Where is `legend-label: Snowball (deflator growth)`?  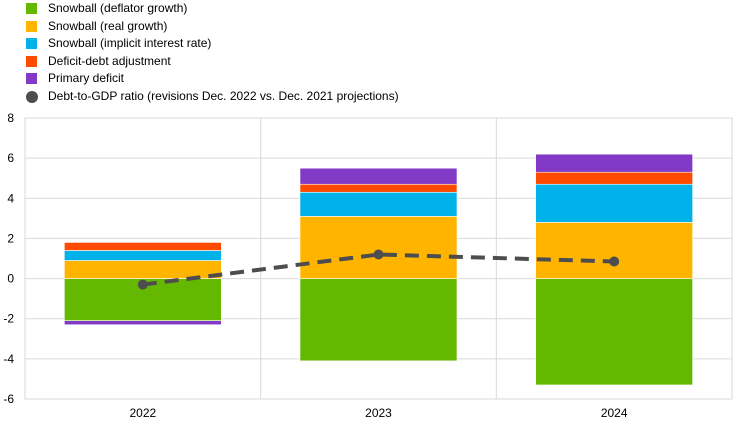
legend-label: Snowball (deflator growth) is located at coordinates (118, 8).